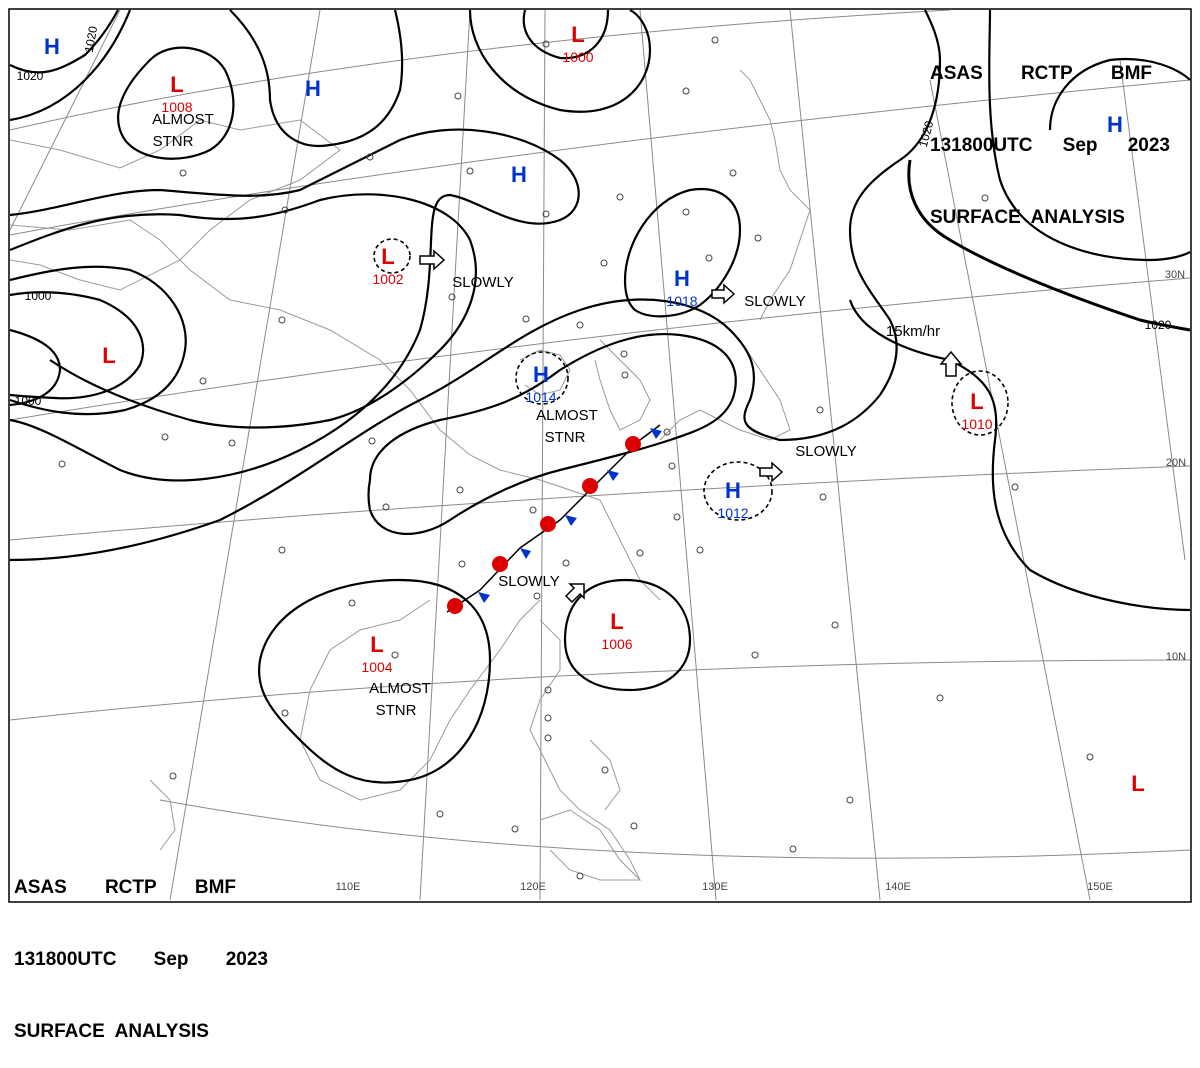  I want to click on motion-annotation: 15km/hr, so click(913, 331).